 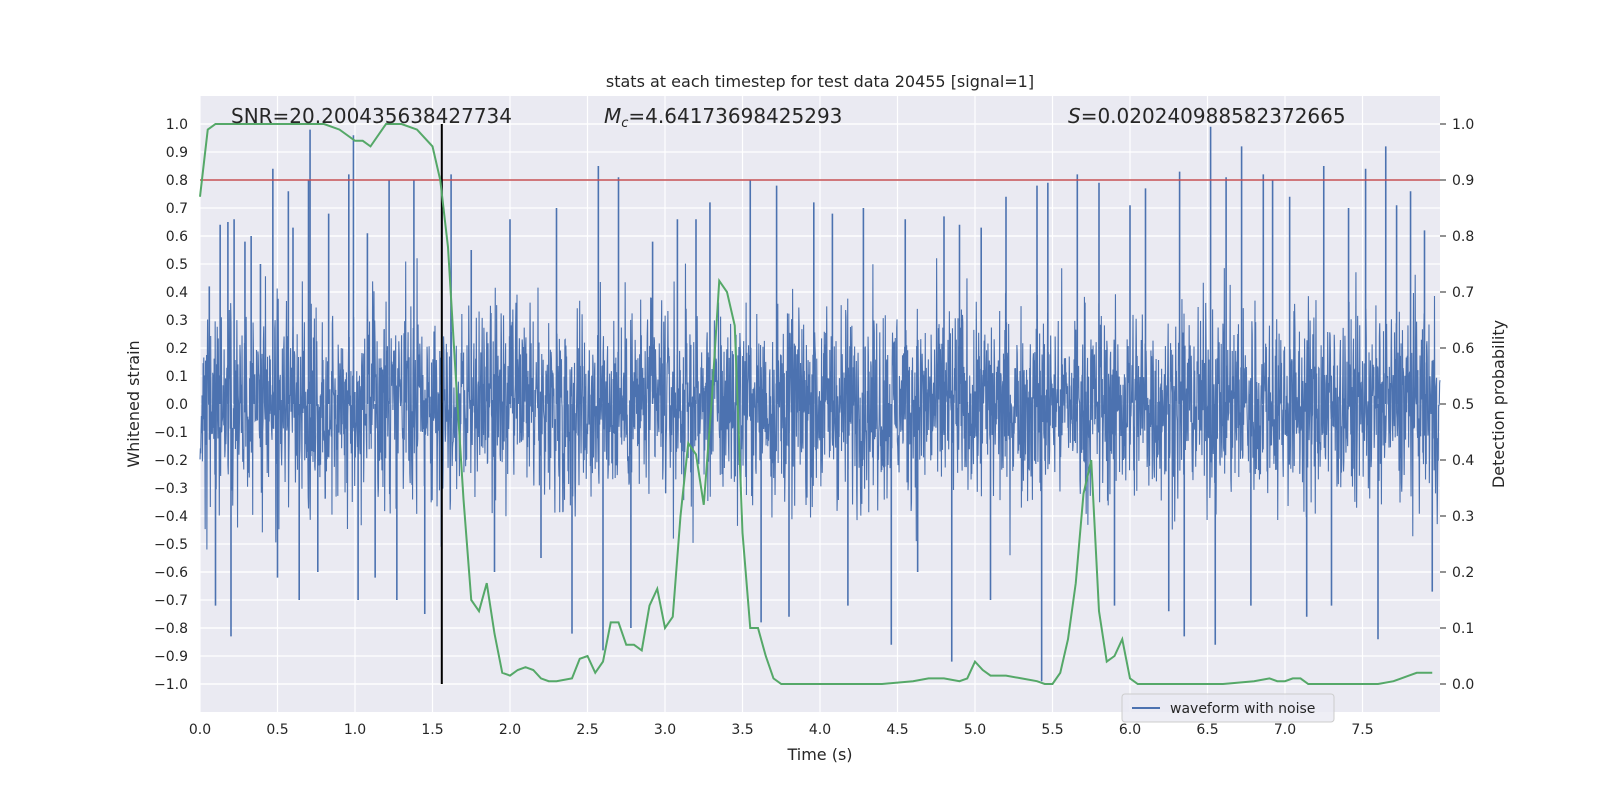 I want to click on x-tick-label: 4.5, so click(x=897, y=730).